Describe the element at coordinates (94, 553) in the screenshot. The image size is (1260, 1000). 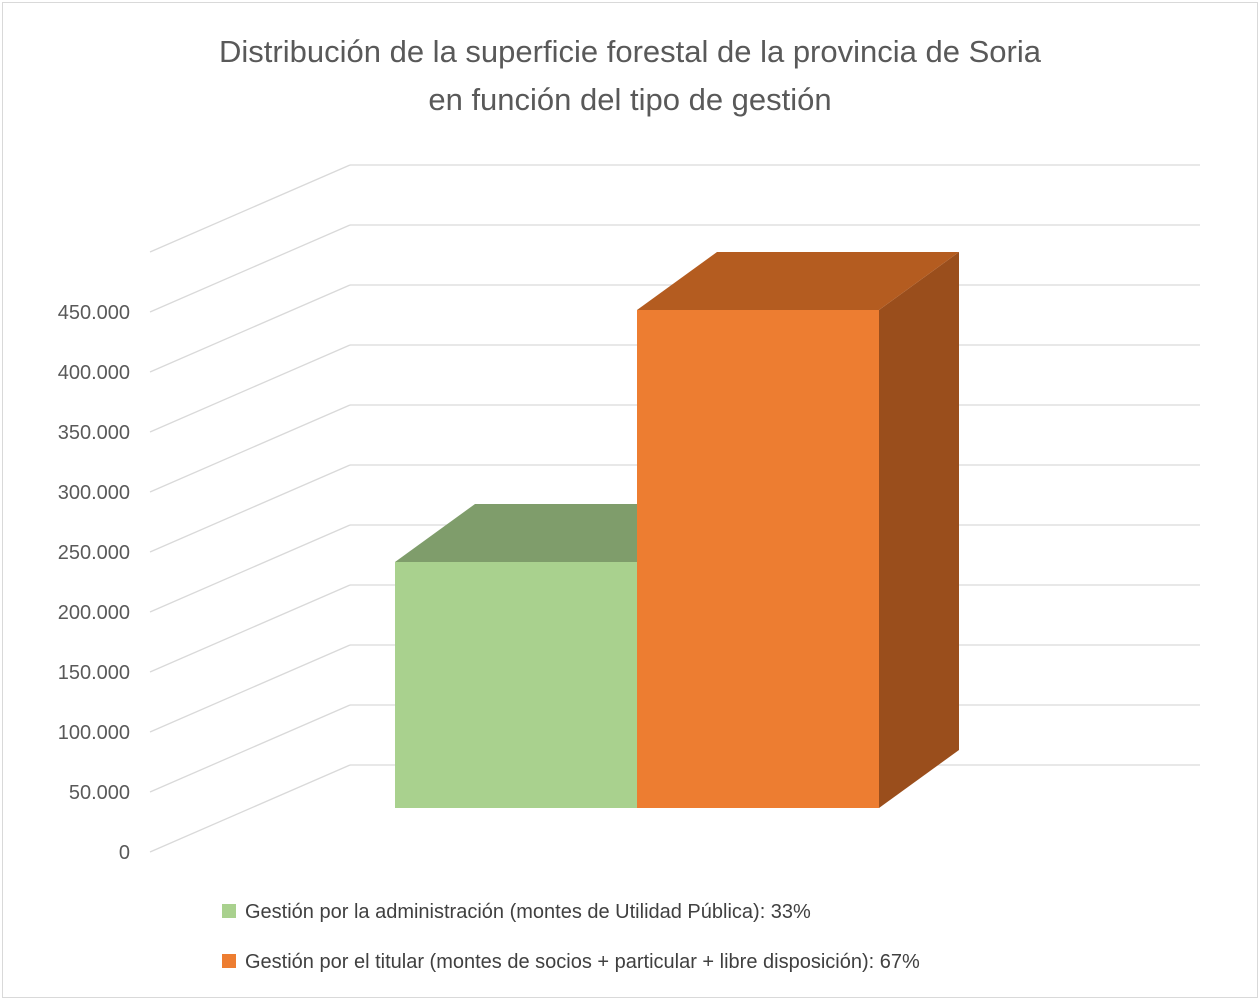
I see `y-tick-label: 250.000` at that location.